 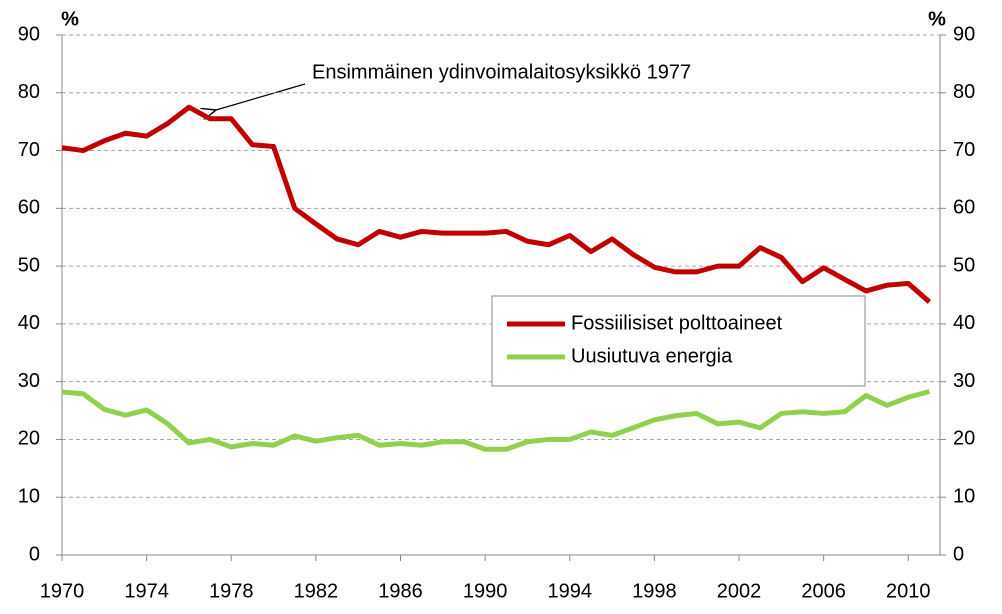 What do you see at coordinates (231, 591) in the screenshot?
I see `x-tick-label: 1978` at bounding box center [231, 591].